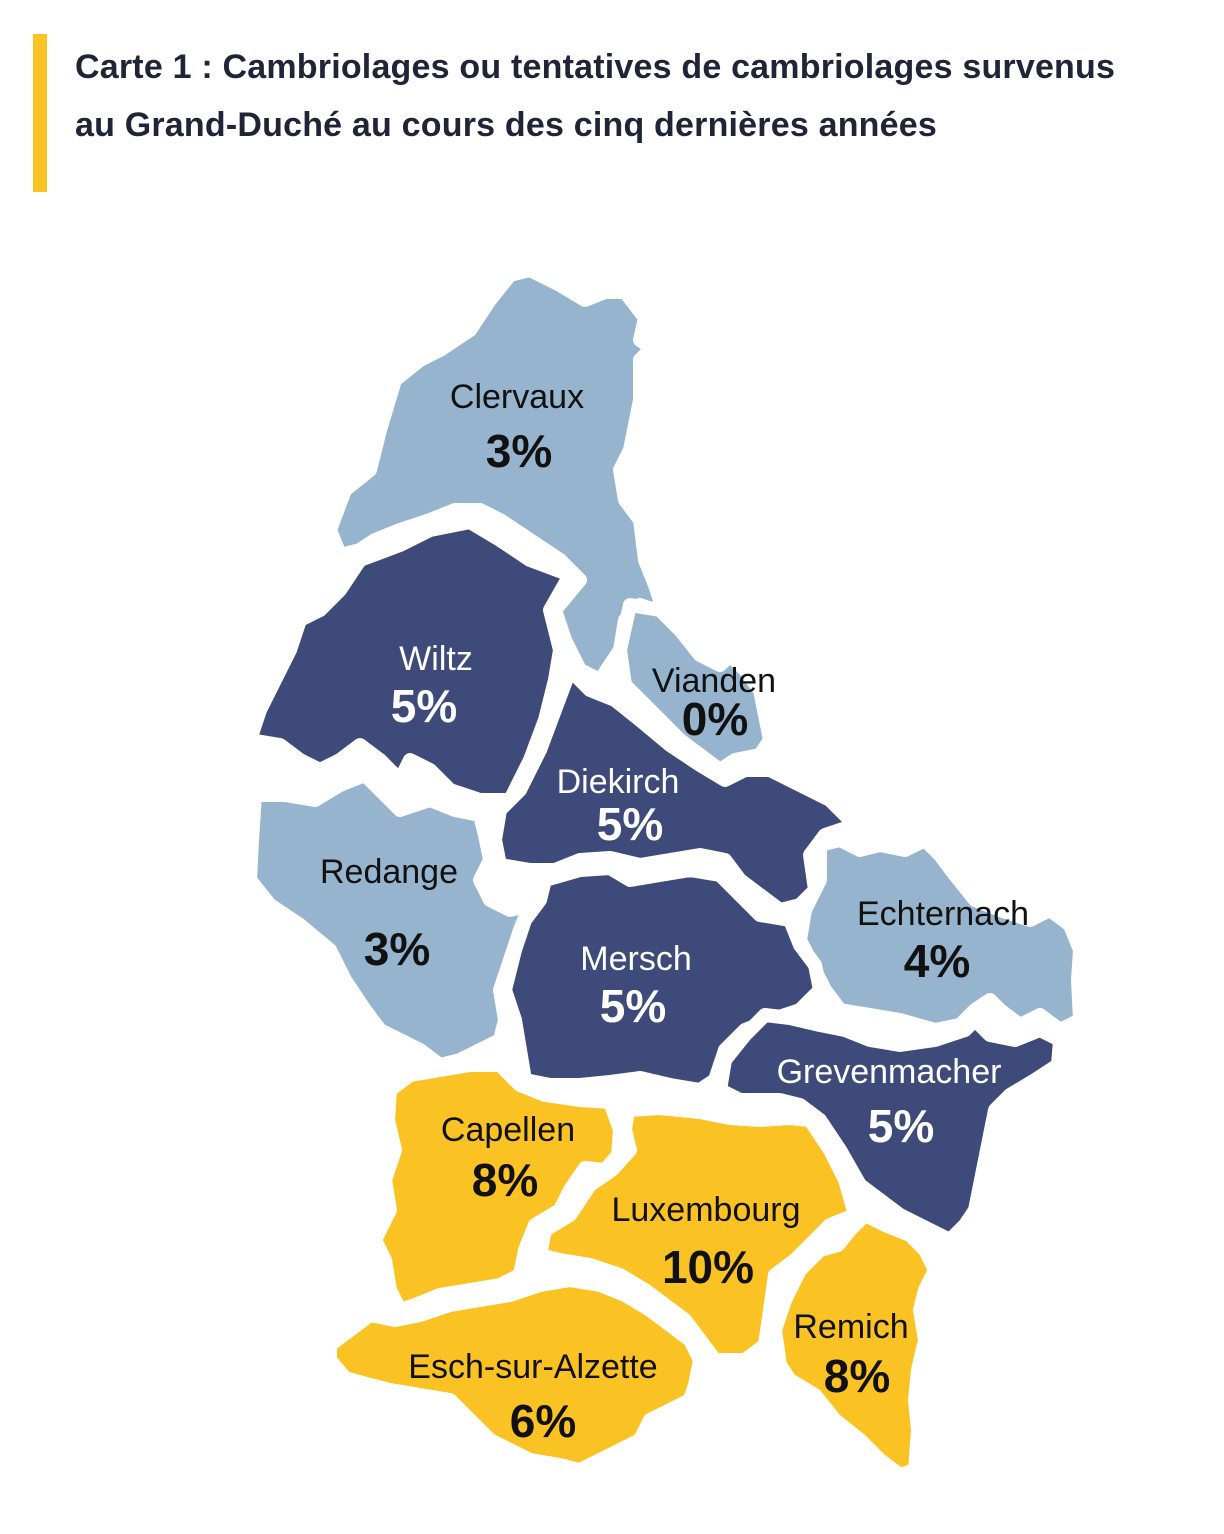 This screenshot has width=1224, height=1534. I want to click on region-grevenmacher, so click(890, 1127).